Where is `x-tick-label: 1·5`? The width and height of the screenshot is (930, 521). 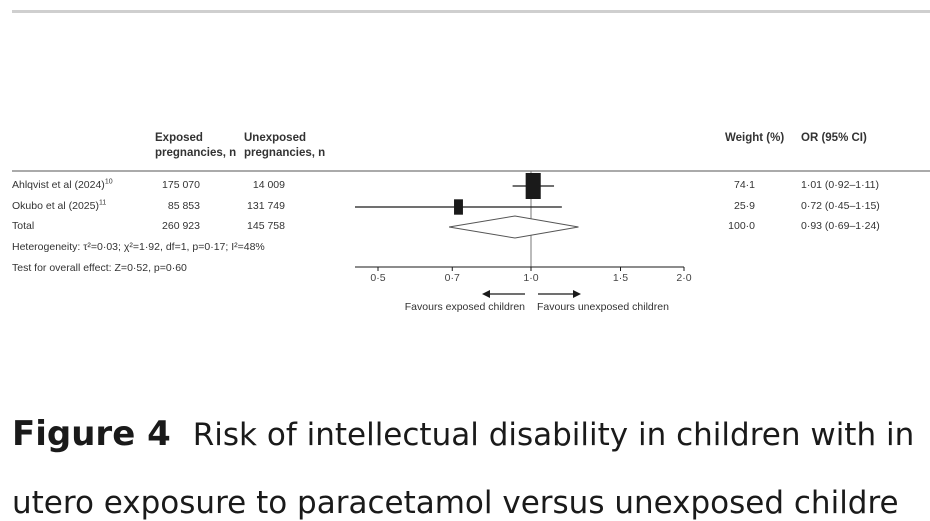 x-tick-label: 1·5 is located at coordinates (620, 278).